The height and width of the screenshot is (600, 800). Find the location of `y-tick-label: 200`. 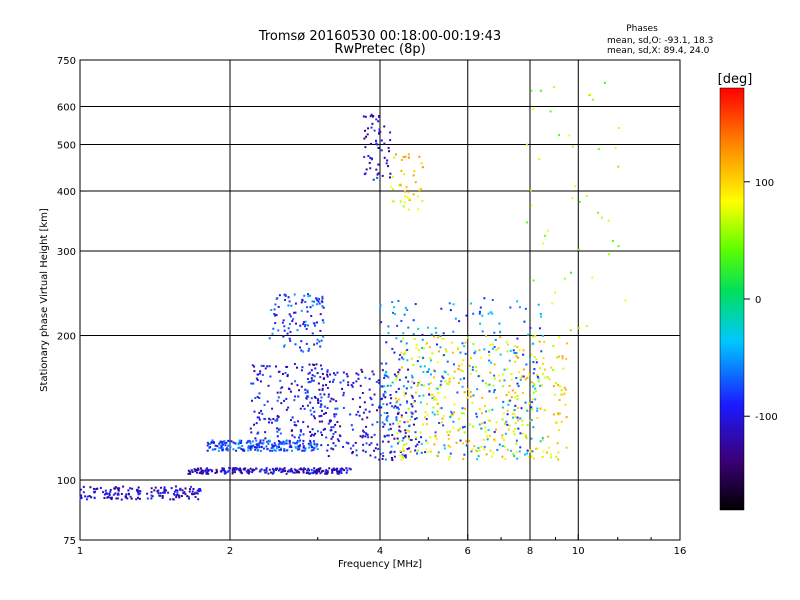

y-tick-label: 200 is located at coordinates (66, 337).